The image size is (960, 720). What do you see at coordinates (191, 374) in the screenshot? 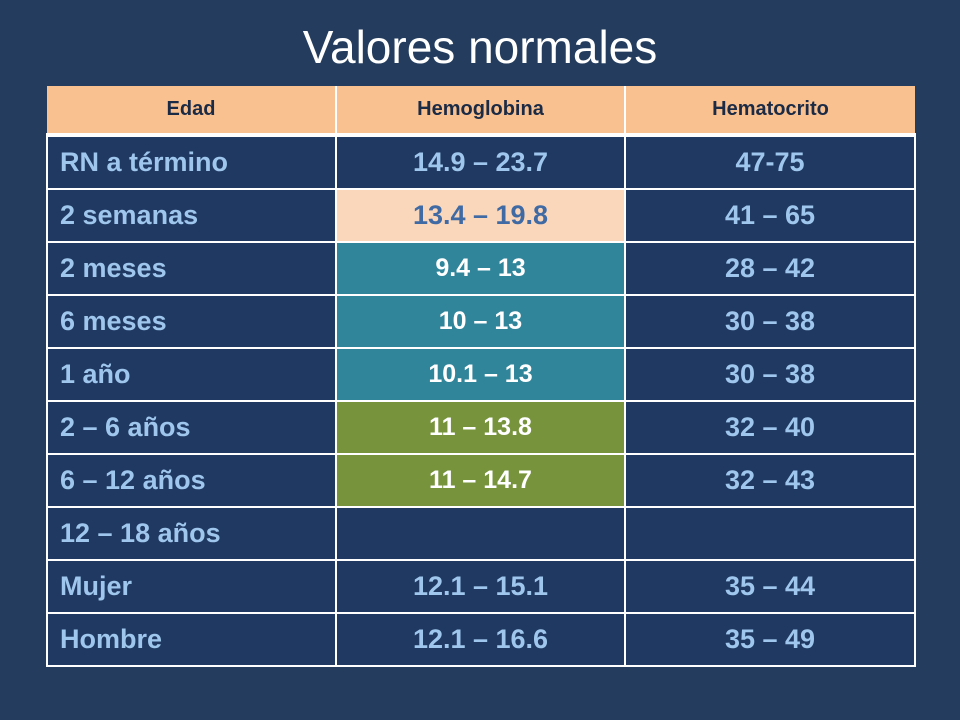
I see `age-cell: 1 año` at bounding box center [191, 374].